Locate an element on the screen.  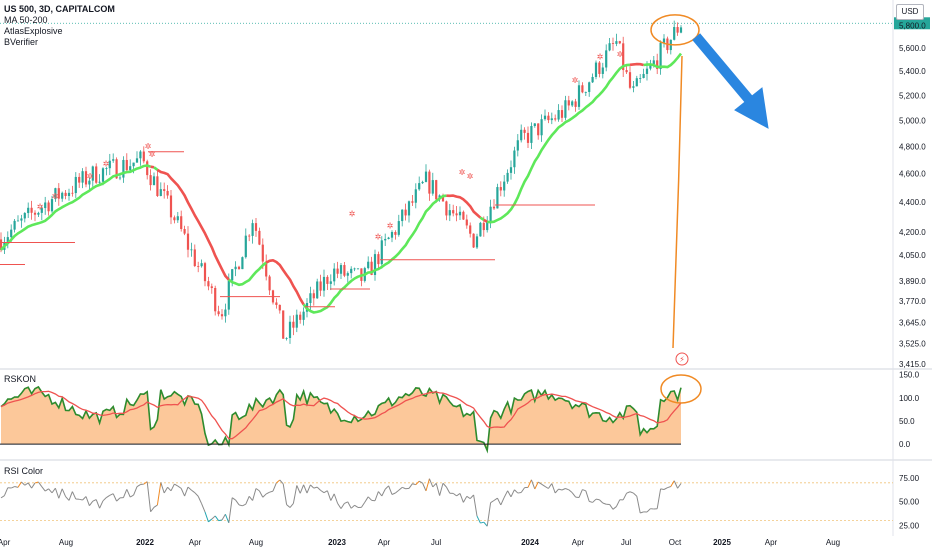
ma-line-green is located at coordinates (156, 168).